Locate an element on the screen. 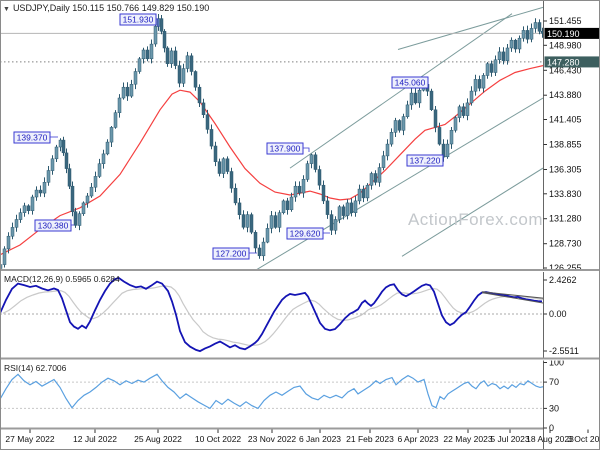 This screenshot has height=450, width=600. label-text: 139.370 is located at coordinates (32, 138).